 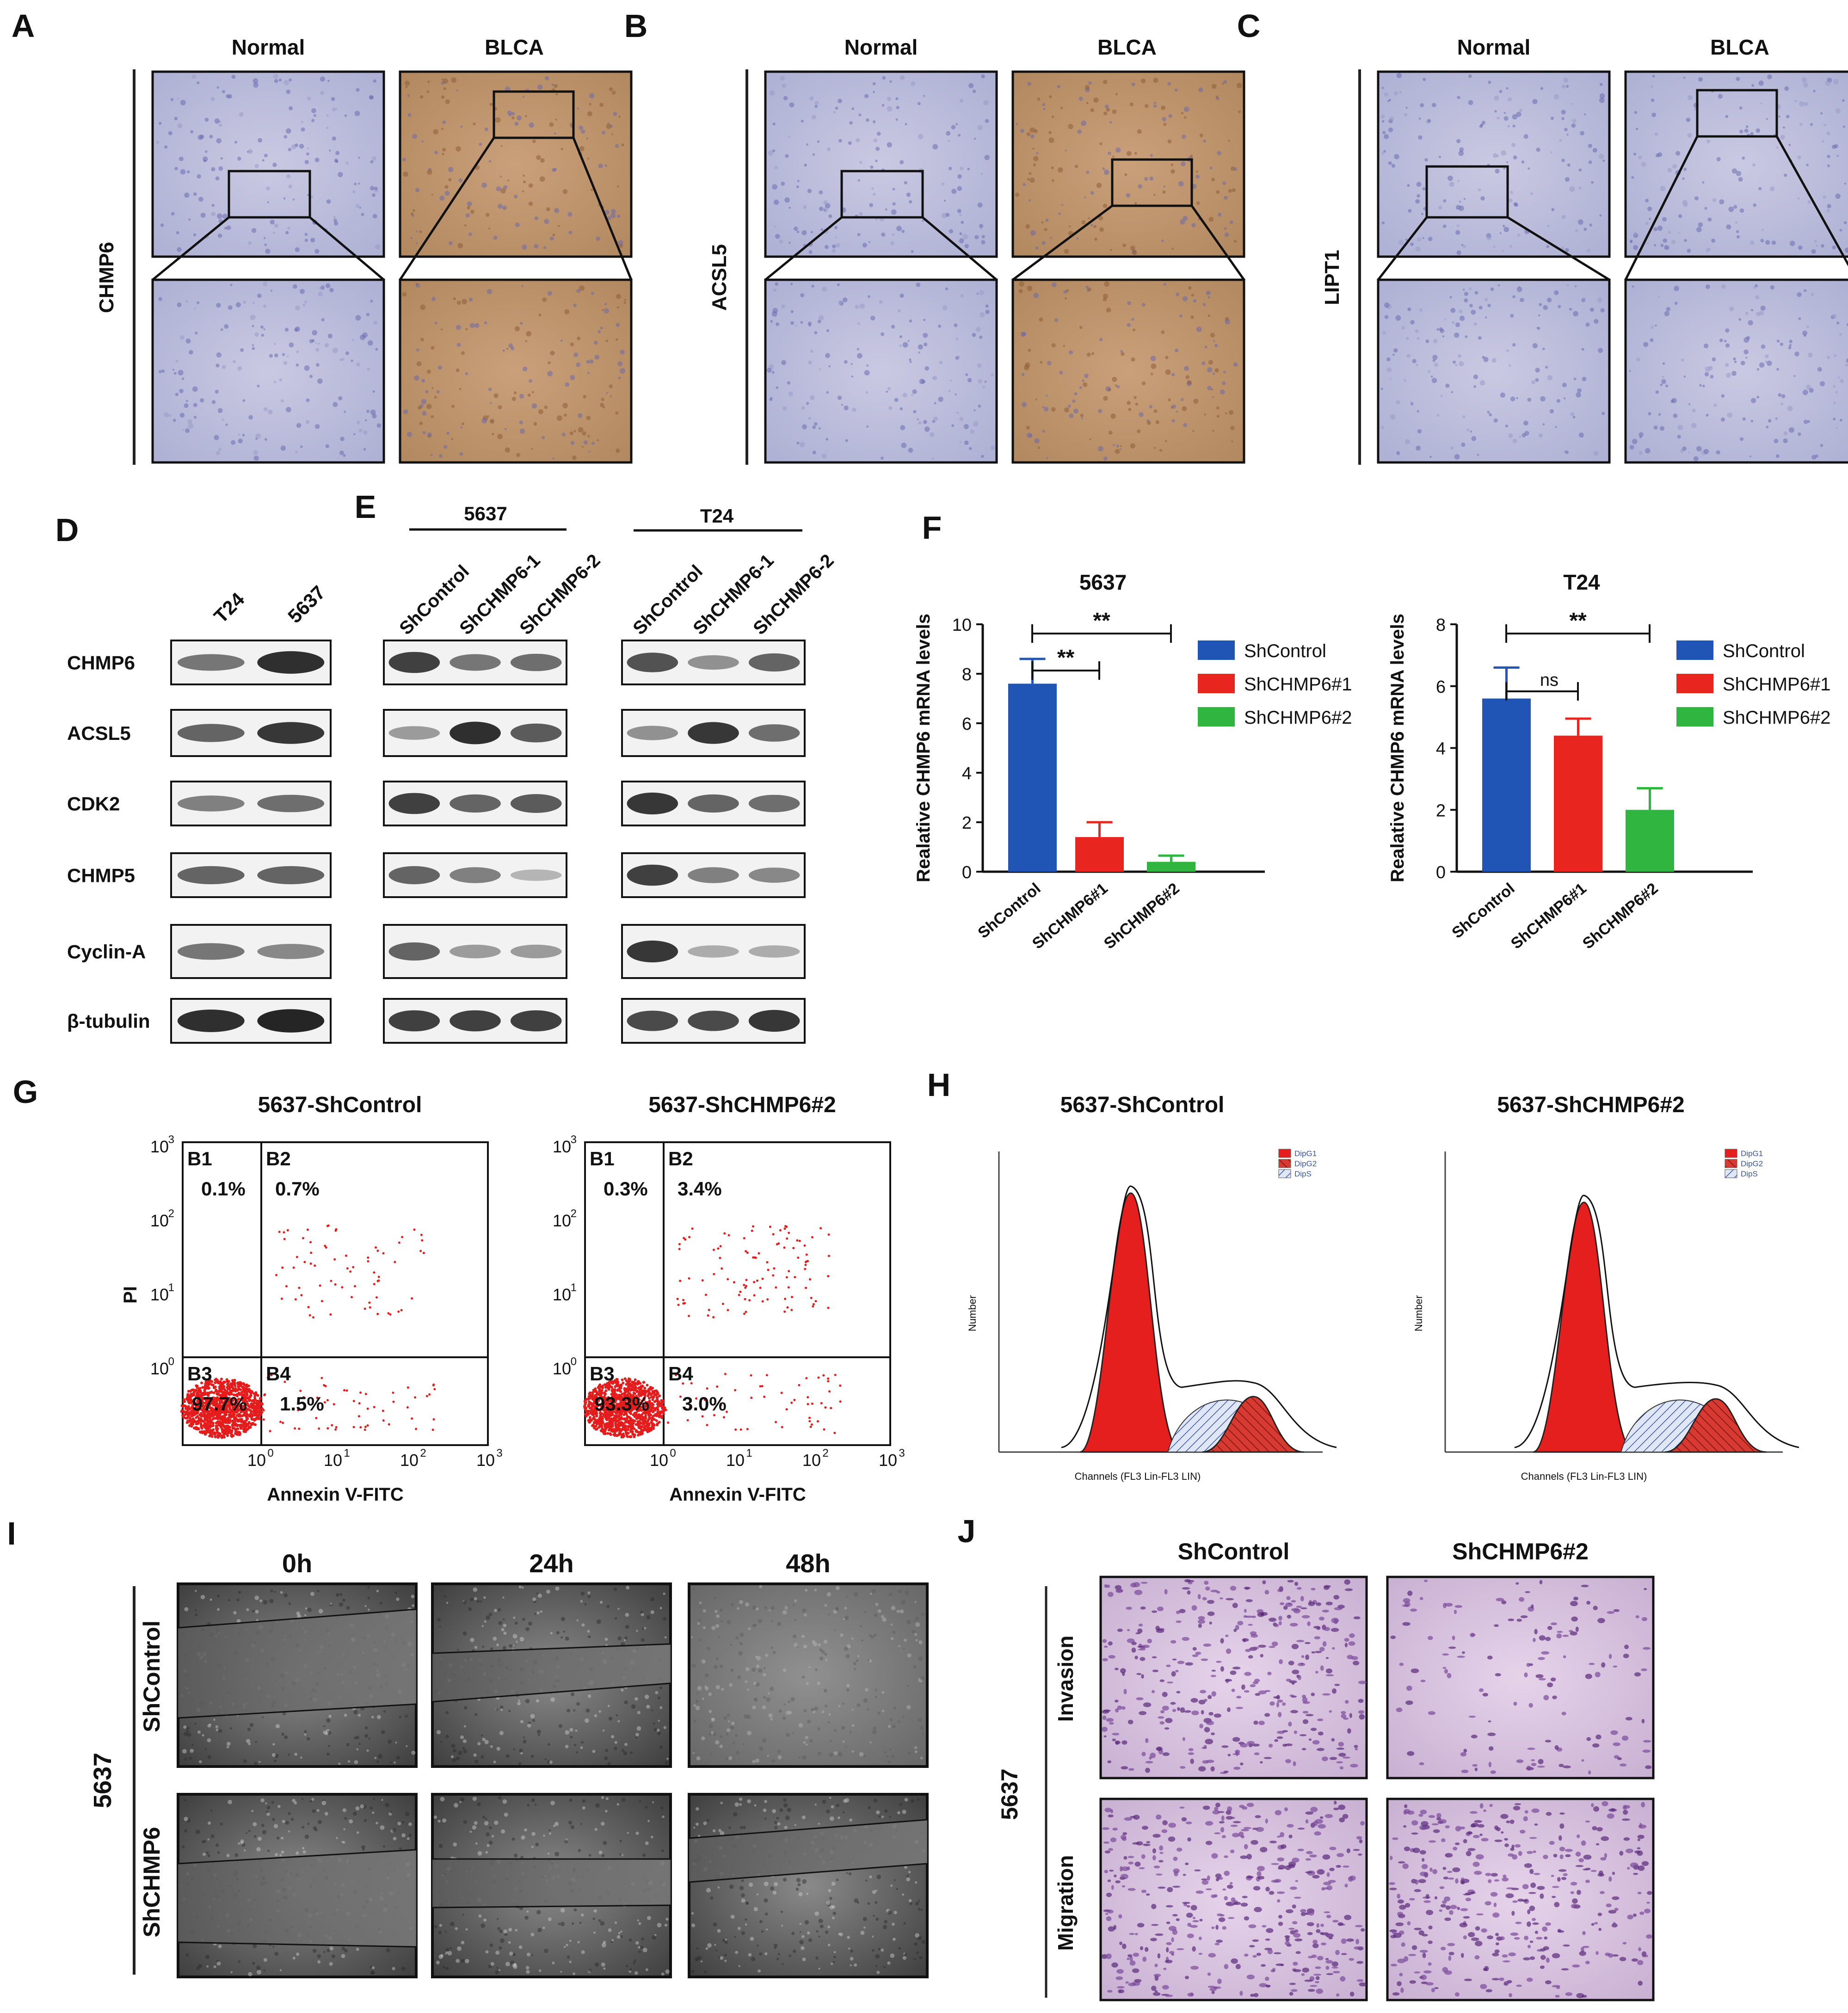 What do you see at coordinates (476, 875) in the screenshot?
I see `blot-band` at bounding box center [476, 875].